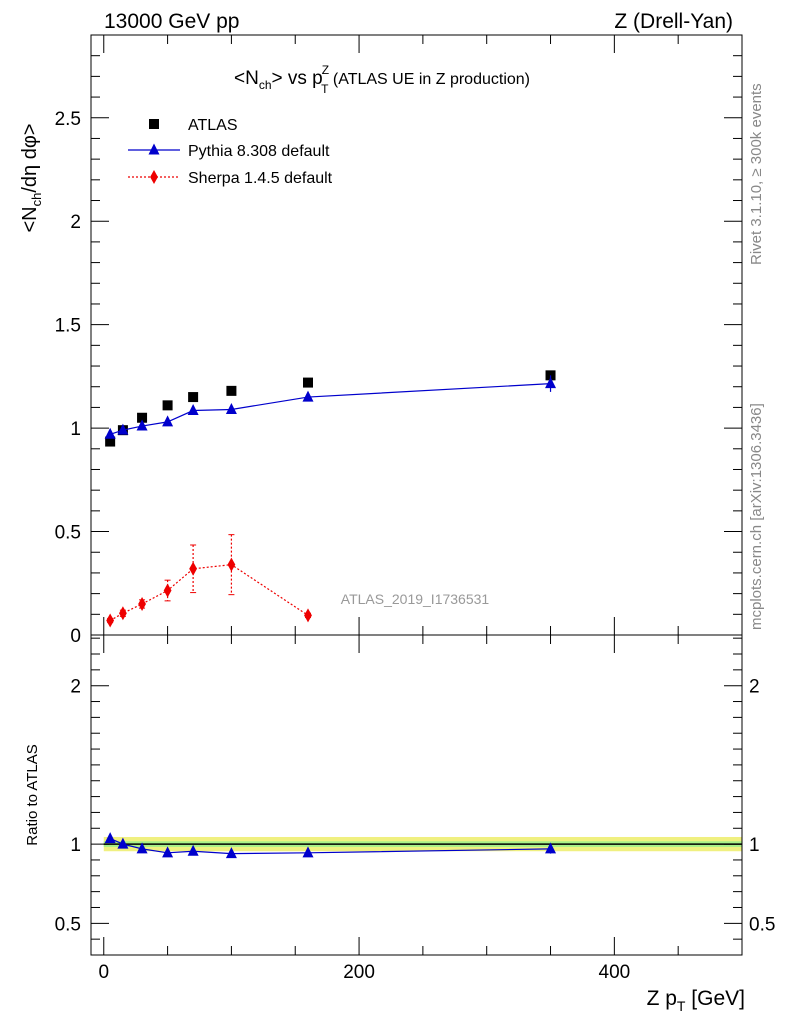 This screenshot has width=786, height=1024. Describe the element at coordinates (32, 794) in the screenshot. I see `ratio-ylabel: Ratio to ATLAS` at that location.